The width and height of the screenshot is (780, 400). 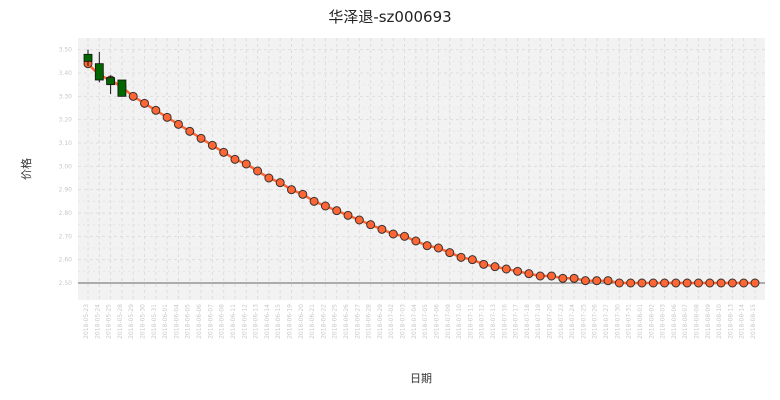 What do you see at coordinates (335, 321) in the screenshot?
I see `x-tick-label: 2018-06-25` at bounding box center [335, 321].